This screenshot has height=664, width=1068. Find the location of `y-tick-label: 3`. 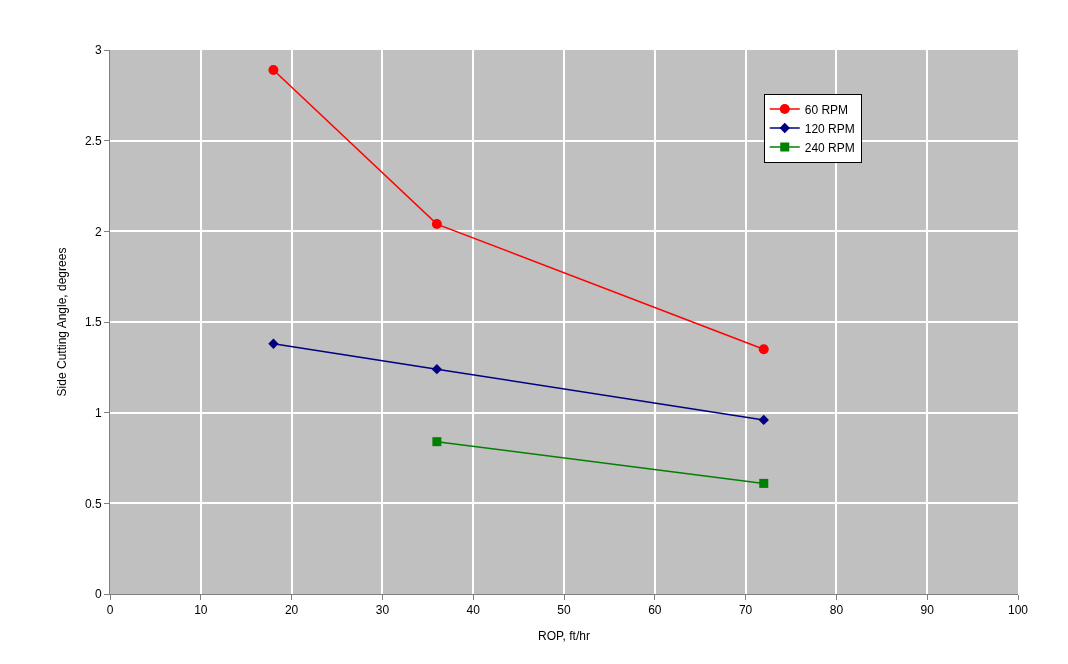

y-tick-label: 3 is located at coordinates (98, 50).